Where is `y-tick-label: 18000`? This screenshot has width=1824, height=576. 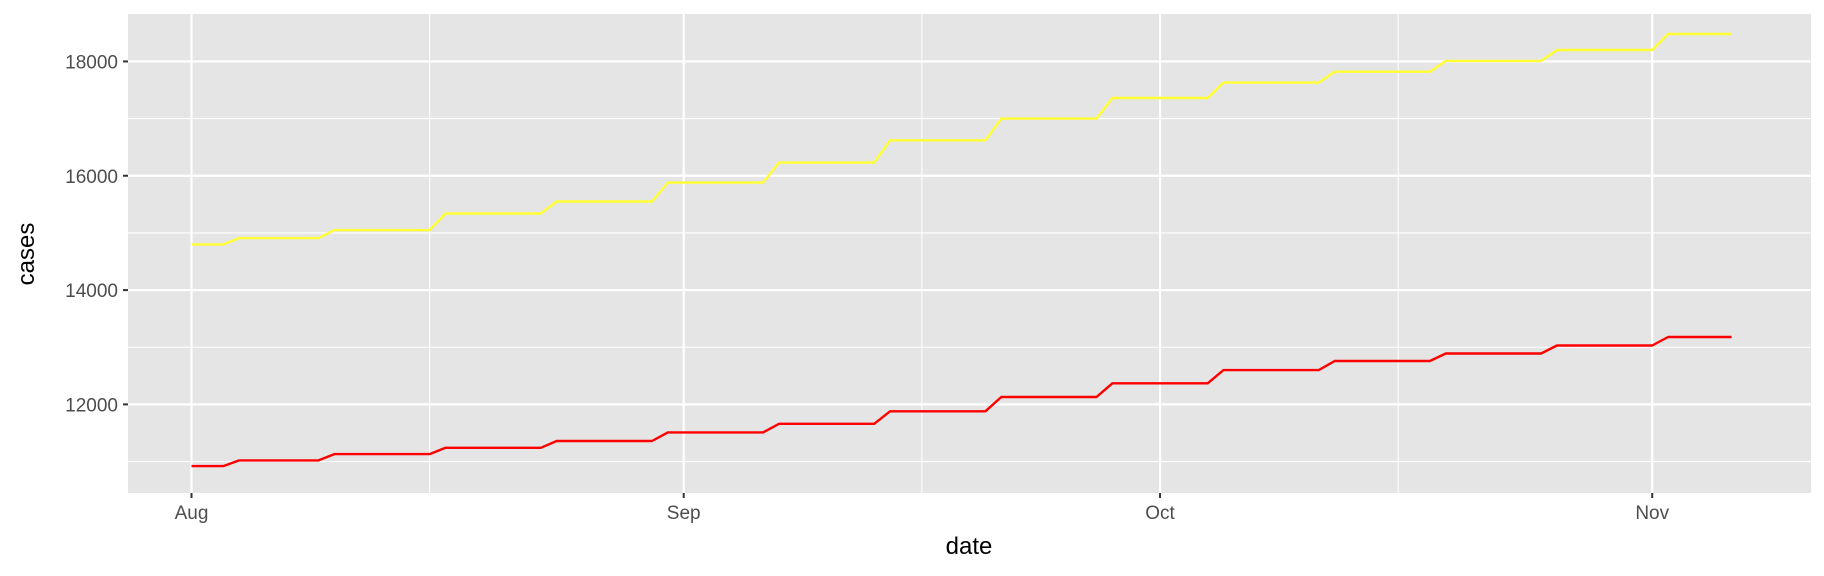 y-tick-label: 18000 is located at coordinates (91, 62).